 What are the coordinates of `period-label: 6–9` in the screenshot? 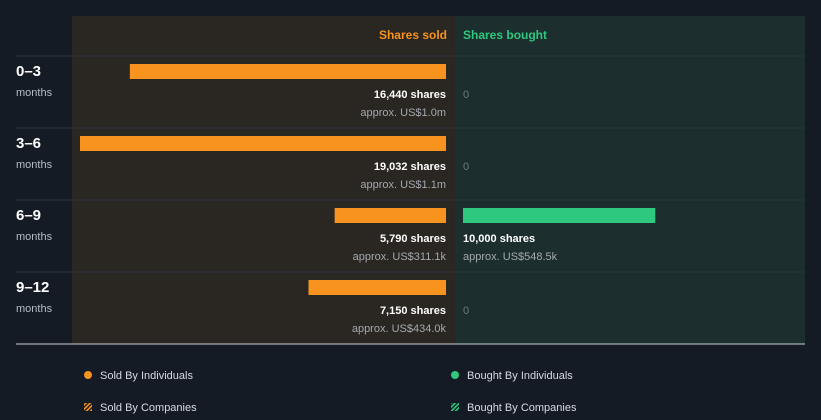 It's located at (28, 215).